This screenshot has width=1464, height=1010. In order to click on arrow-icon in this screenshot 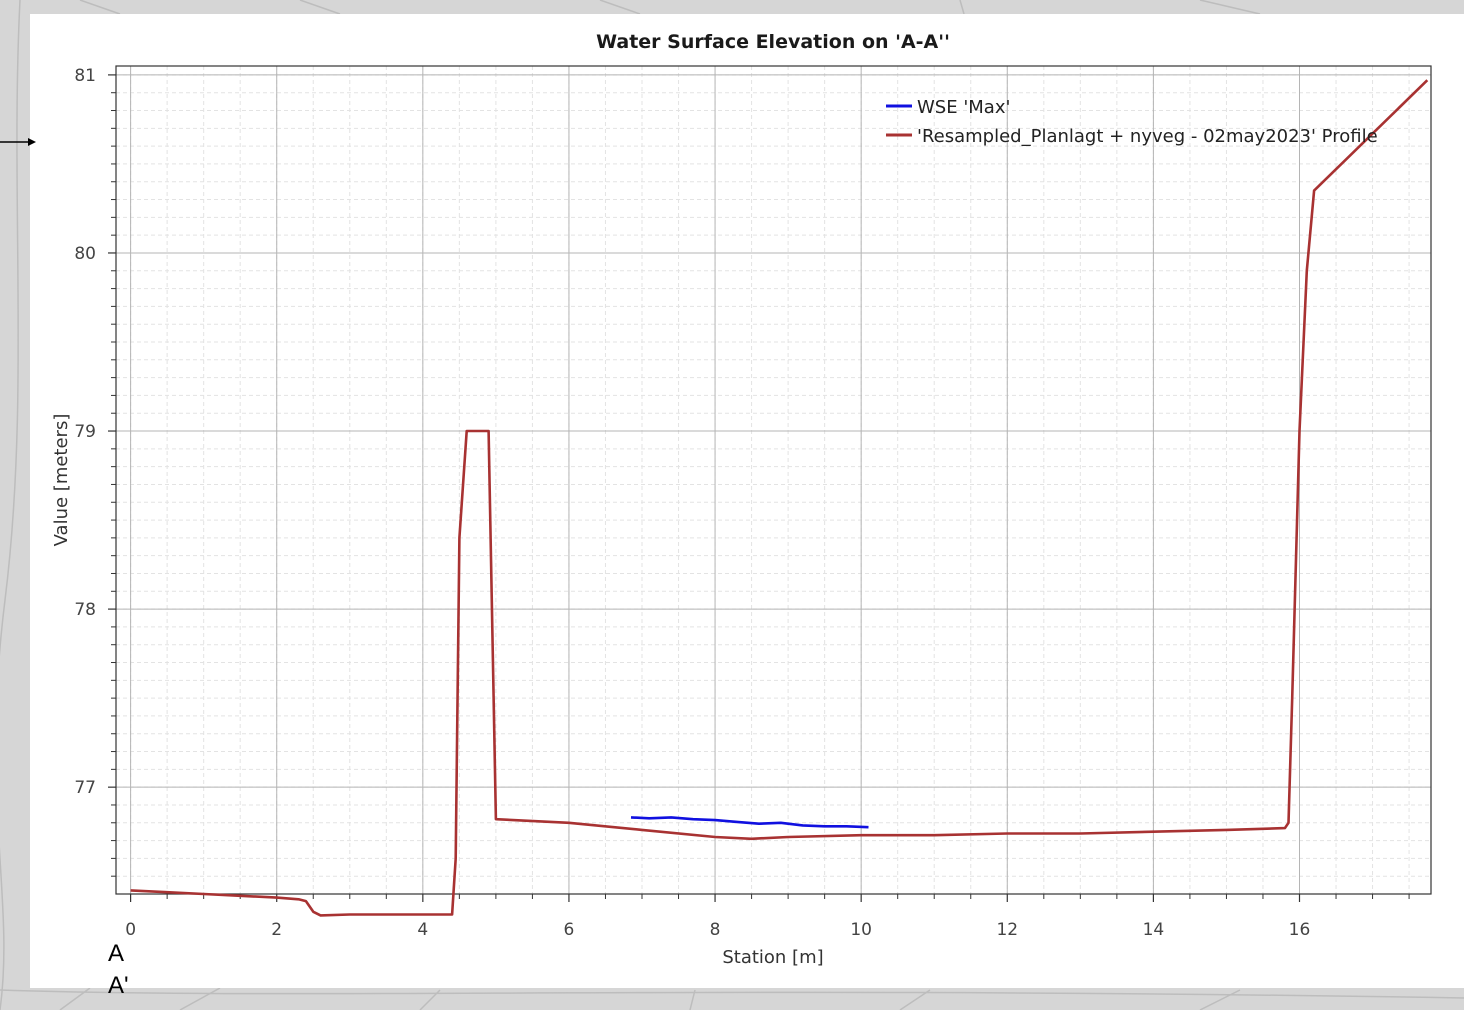, I will do `click(18, 142)`.